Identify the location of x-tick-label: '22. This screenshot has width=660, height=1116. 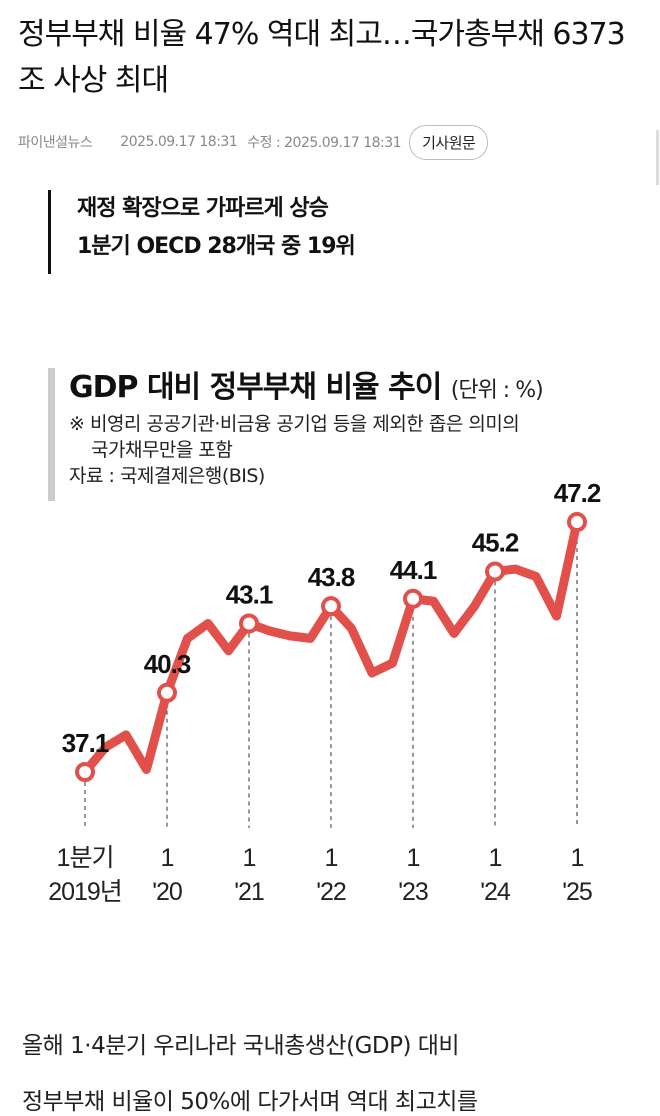
(331, 892).